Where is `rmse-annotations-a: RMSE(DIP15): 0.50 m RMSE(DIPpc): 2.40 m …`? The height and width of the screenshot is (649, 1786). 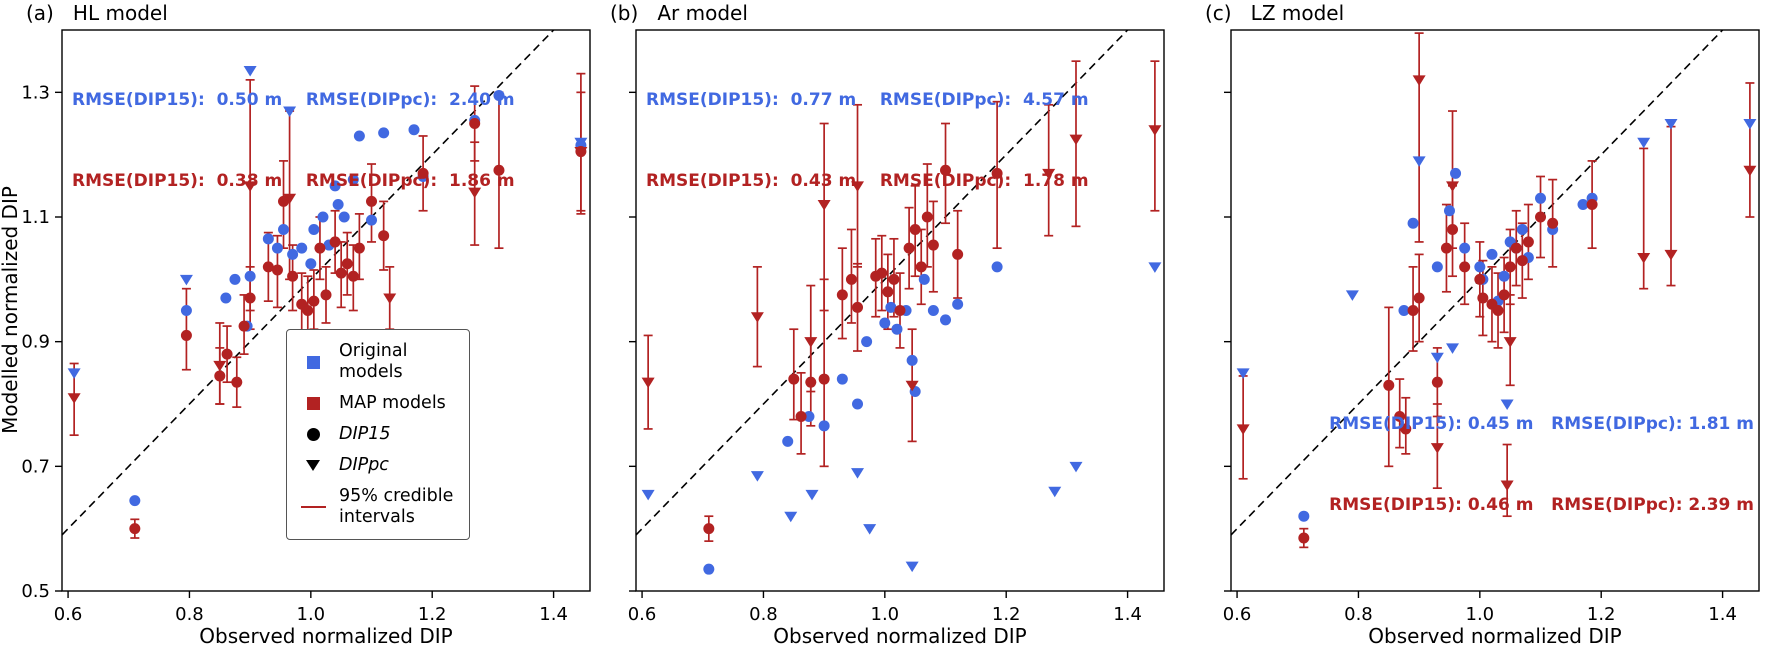 rmse-annotations-a: RMSE(DIP15): 0.50 m RMSE(DIPpc): 2.40 m … is located at coordinates (293, 141).